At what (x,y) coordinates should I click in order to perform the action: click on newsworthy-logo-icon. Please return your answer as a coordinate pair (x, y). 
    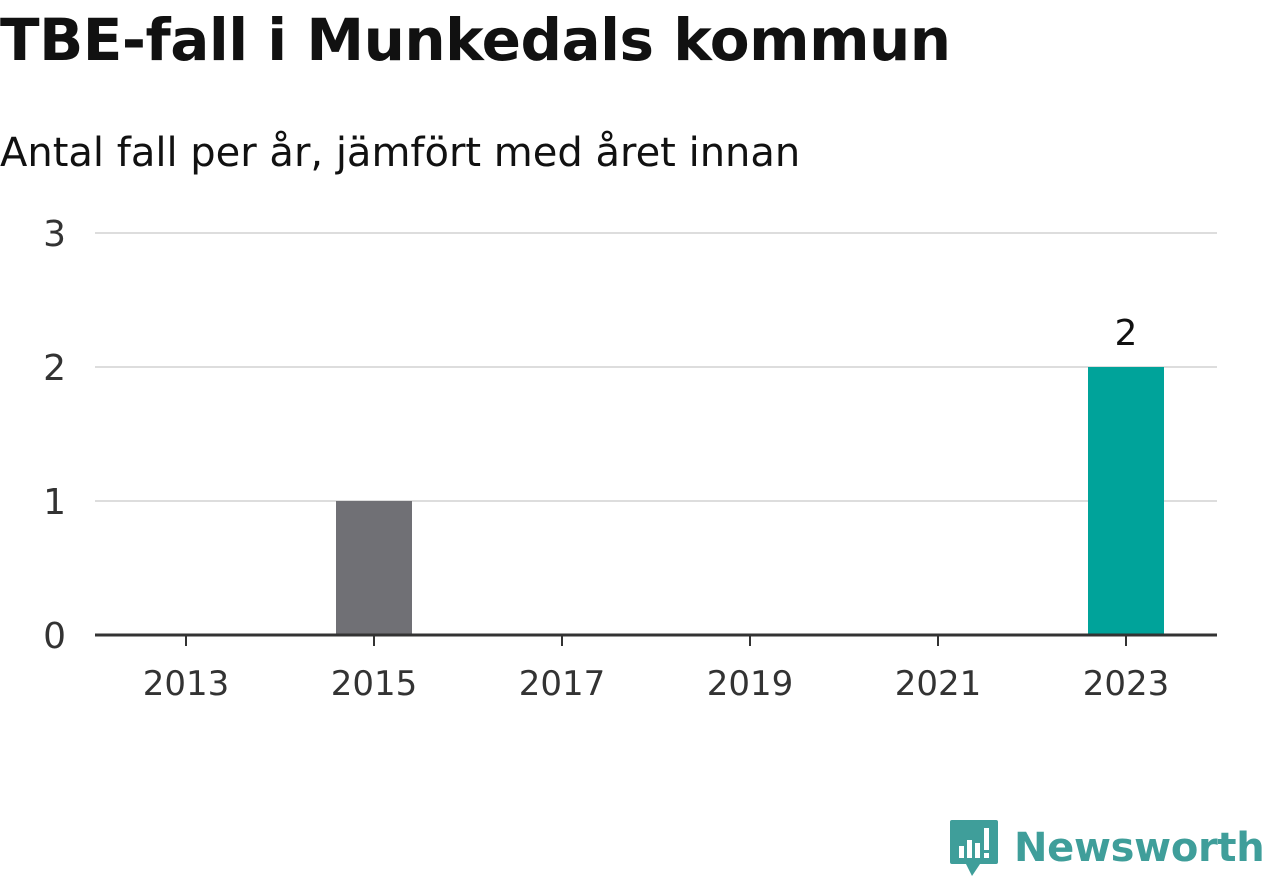
    Looking at the image, I should click on (974, 848).